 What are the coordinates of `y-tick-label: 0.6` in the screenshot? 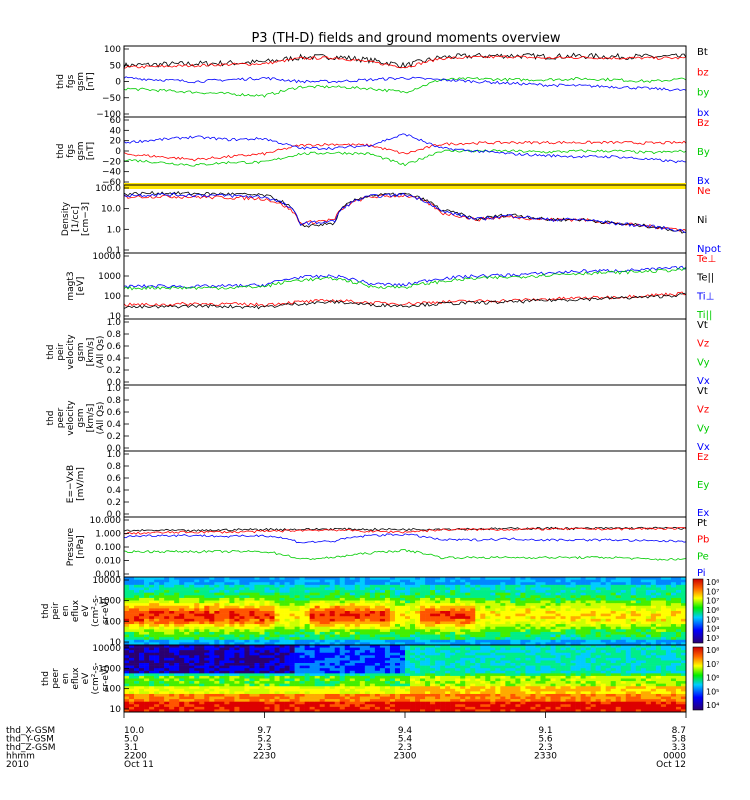 It's located at (114, 413).